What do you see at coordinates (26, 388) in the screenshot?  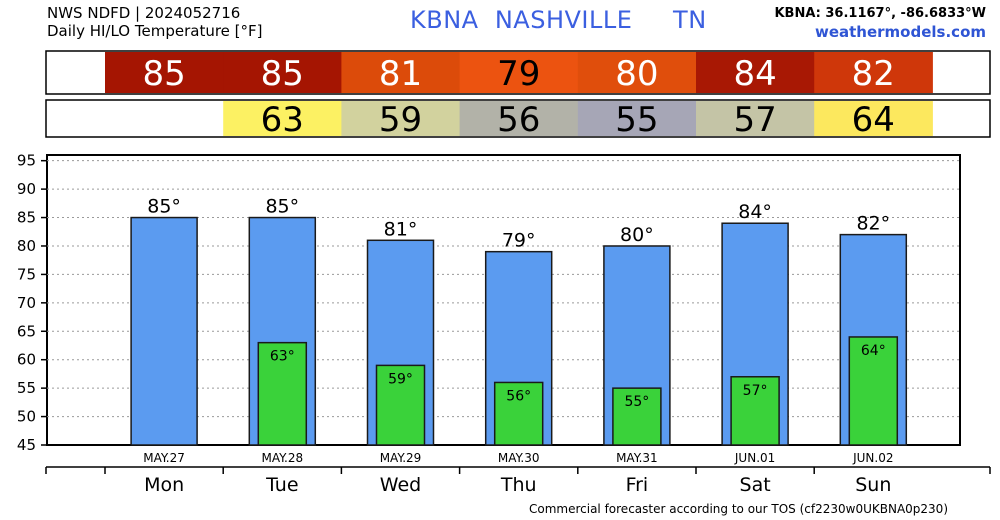 I see `y-tick-label: 55` at bounding box center [26, 388].